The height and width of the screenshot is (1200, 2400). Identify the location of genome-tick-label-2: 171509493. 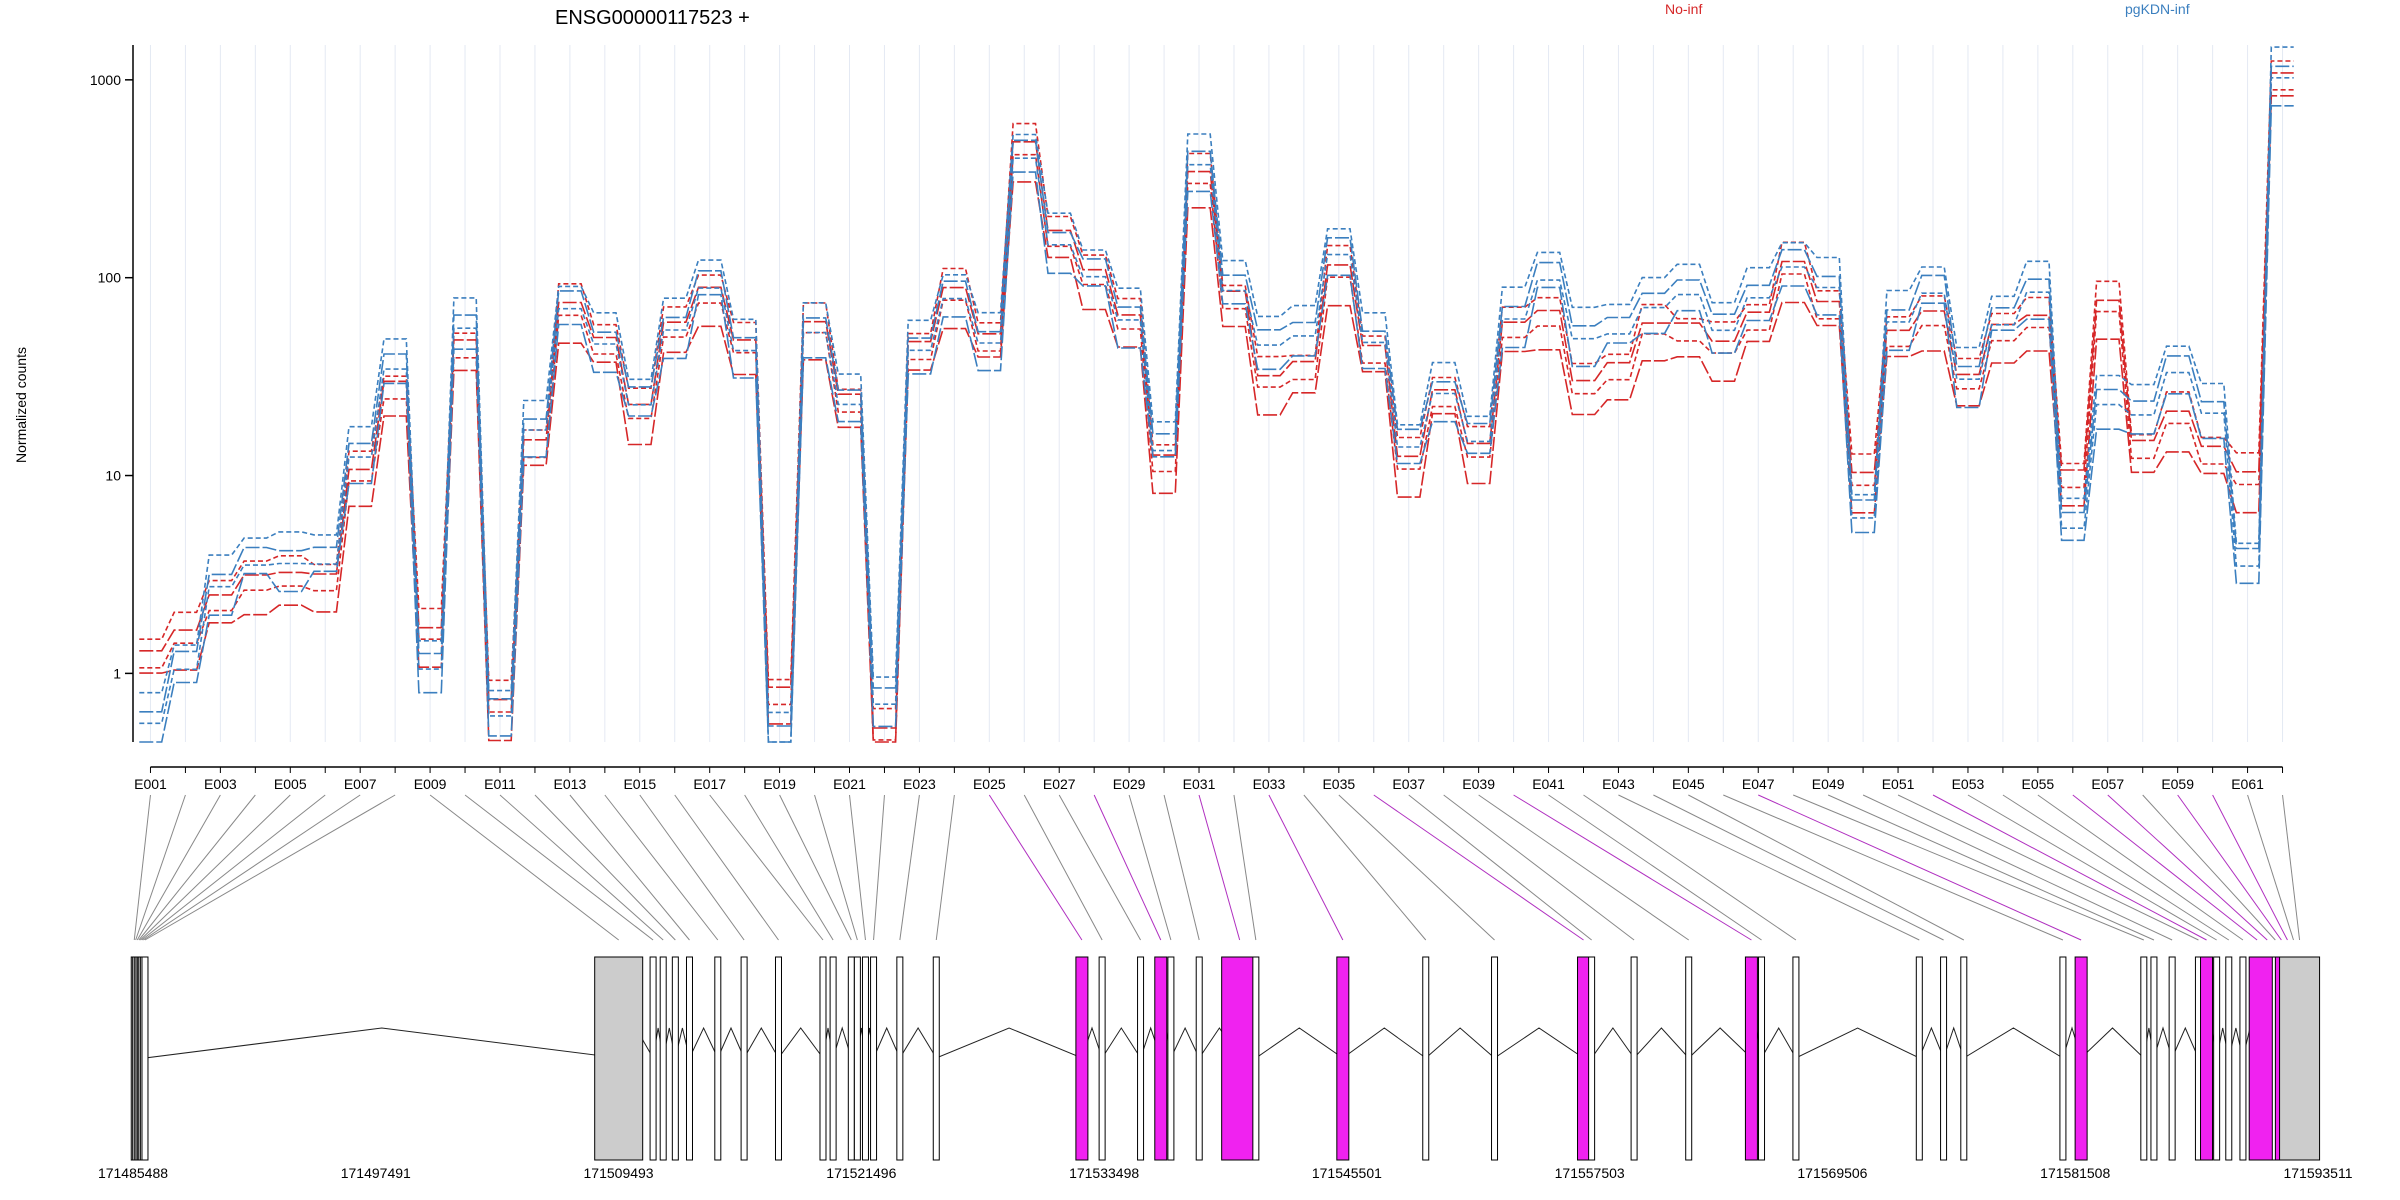
(619, 1173).